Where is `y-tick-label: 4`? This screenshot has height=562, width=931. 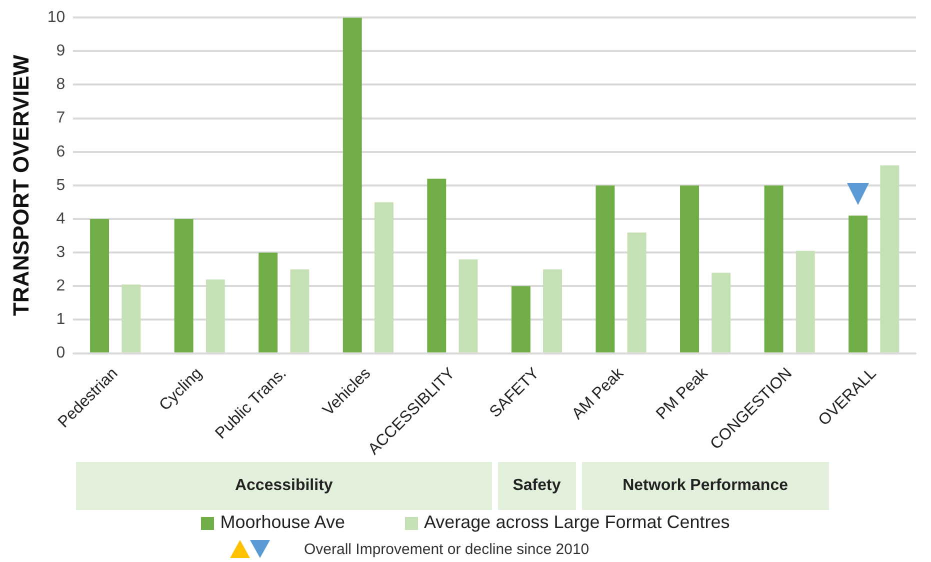
y-tick-label: 4 is located at coordinates (61, 219).